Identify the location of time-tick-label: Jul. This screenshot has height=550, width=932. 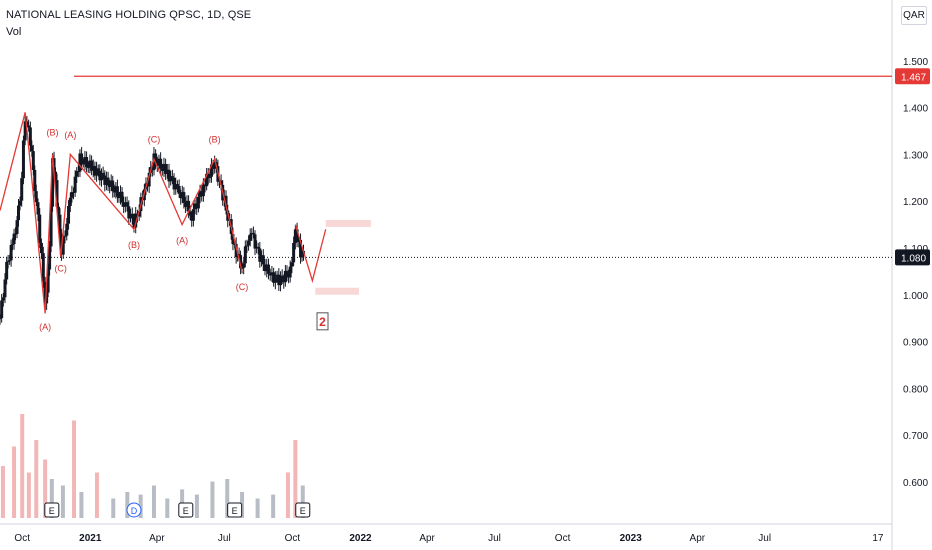
(494, 538).